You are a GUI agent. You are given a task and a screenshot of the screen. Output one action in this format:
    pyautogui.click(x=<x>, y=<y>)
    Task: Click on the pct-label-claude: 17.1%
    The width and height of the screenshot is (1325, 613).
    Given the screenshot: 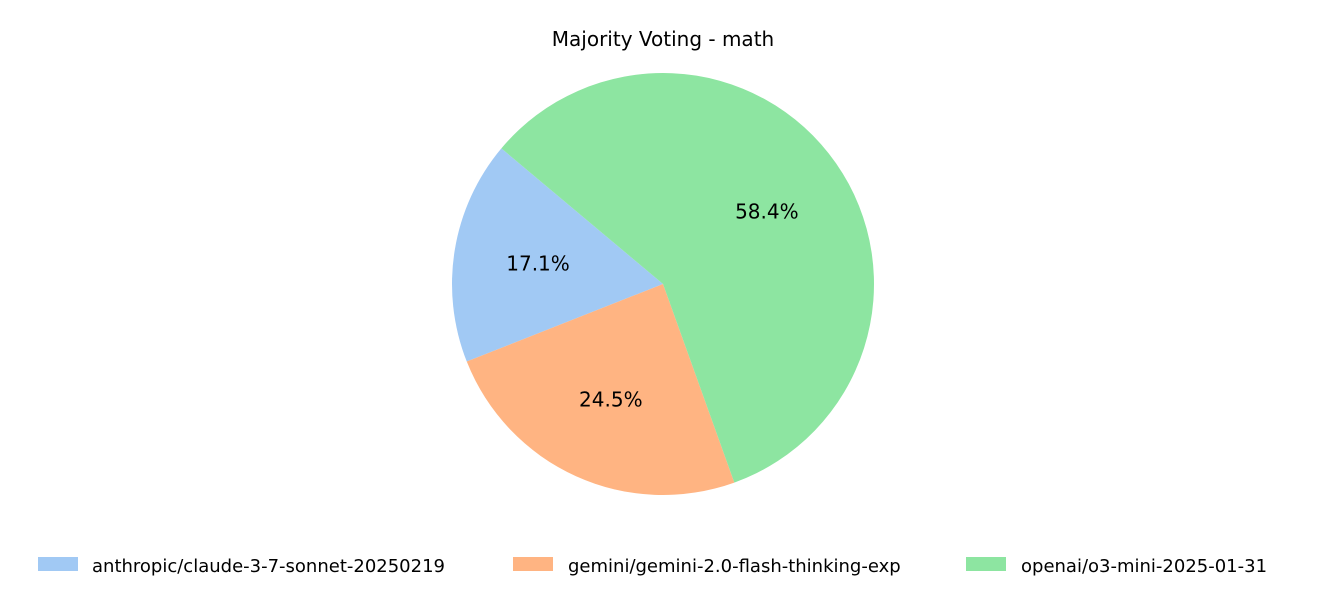 What is the action you would take?
    pyautogui.click(x=538, y=264)
    